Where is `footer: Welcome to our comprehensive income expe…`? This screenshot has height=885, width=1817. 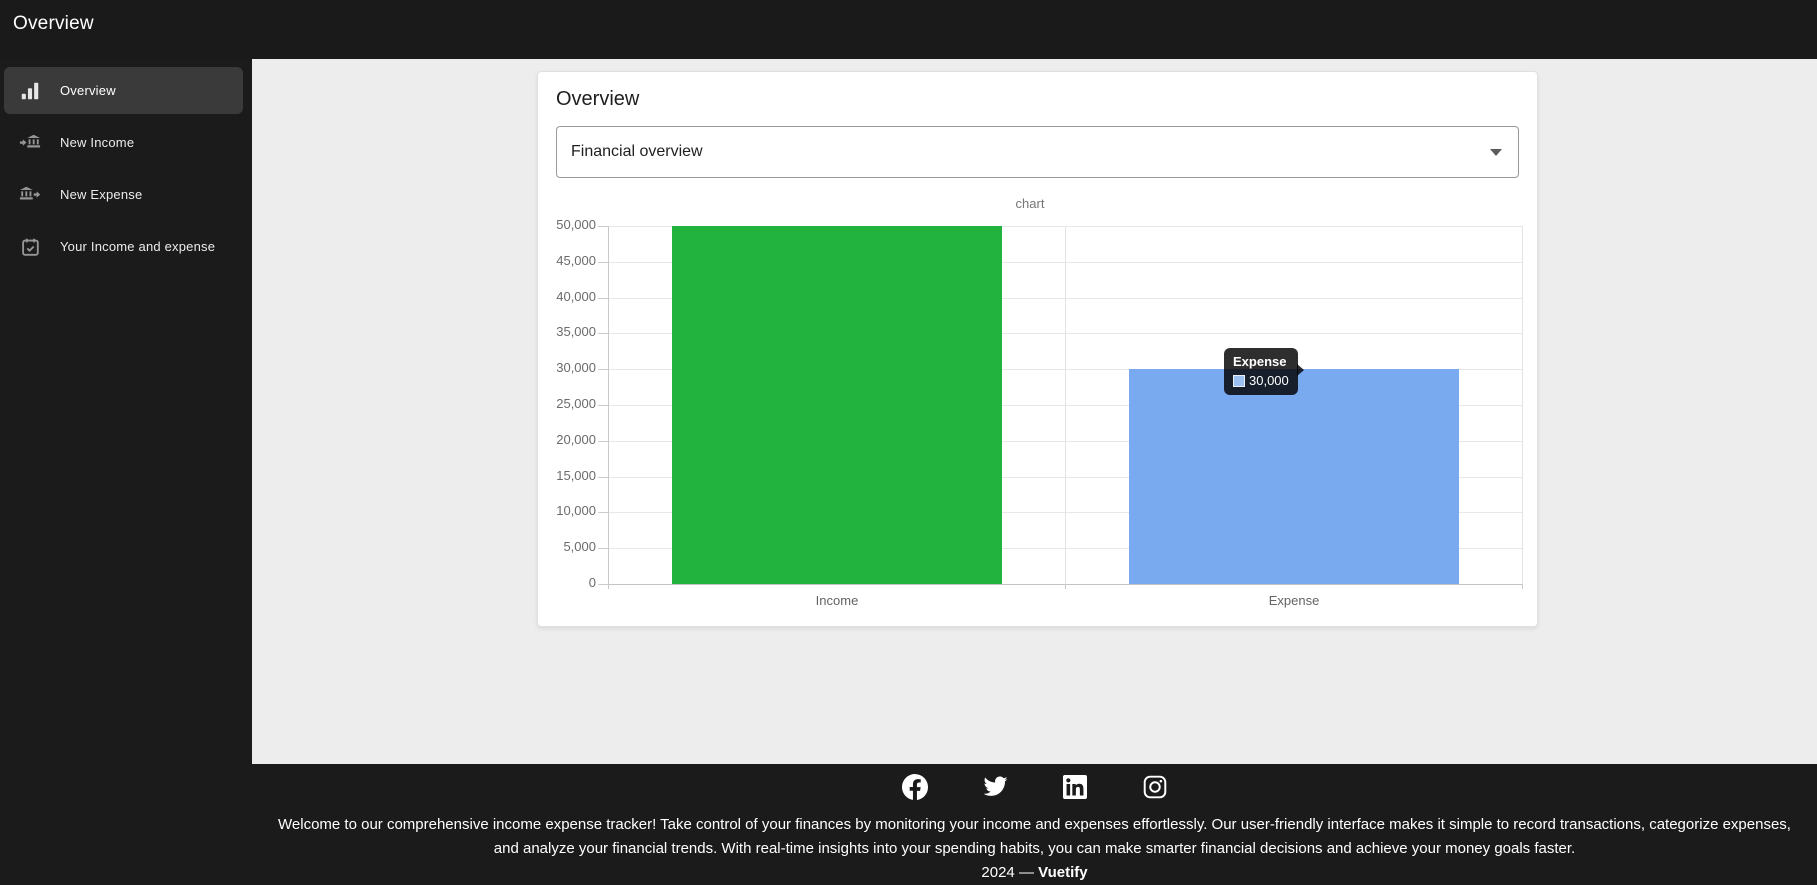 footer: Welcome to our comprehensive income expe… is located at coordinates (908, 822).